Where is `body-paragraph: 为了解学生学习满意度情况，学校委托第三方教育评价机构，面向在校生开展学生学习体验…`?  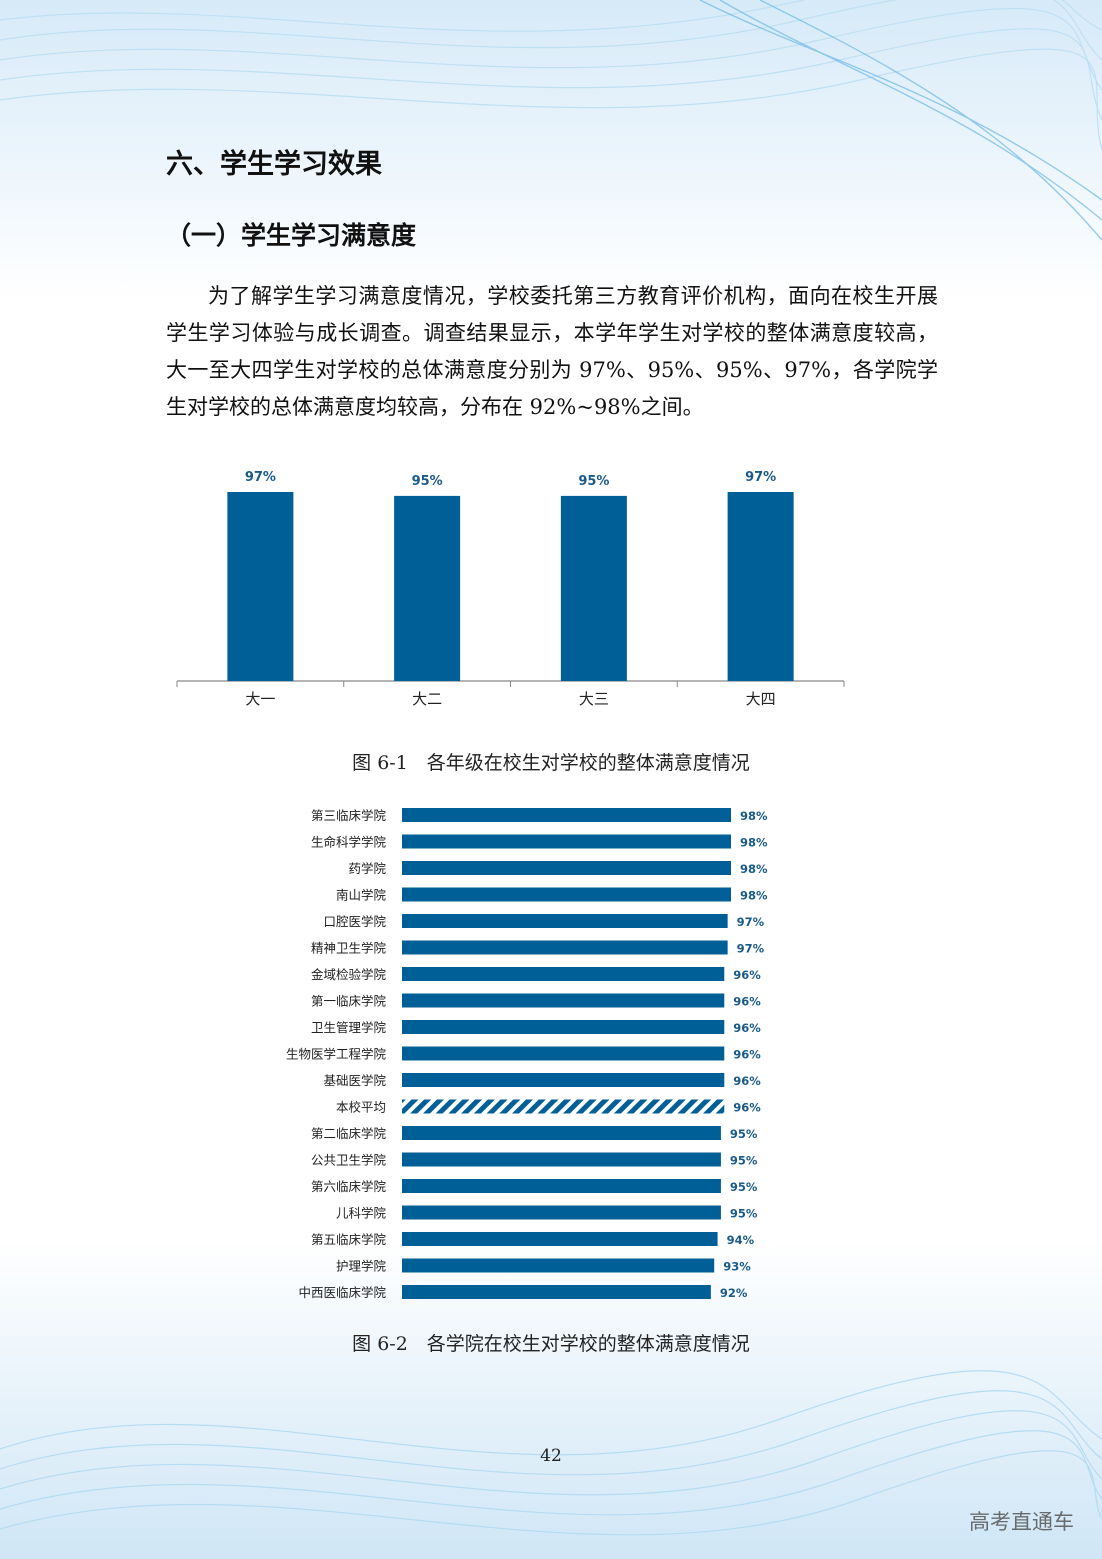
body-paragraph: 为了解学生学习满意度情况，学校委托第三方教育评价机构，面向在校生开展学生学习体验… is located at coordinates (552, 351).